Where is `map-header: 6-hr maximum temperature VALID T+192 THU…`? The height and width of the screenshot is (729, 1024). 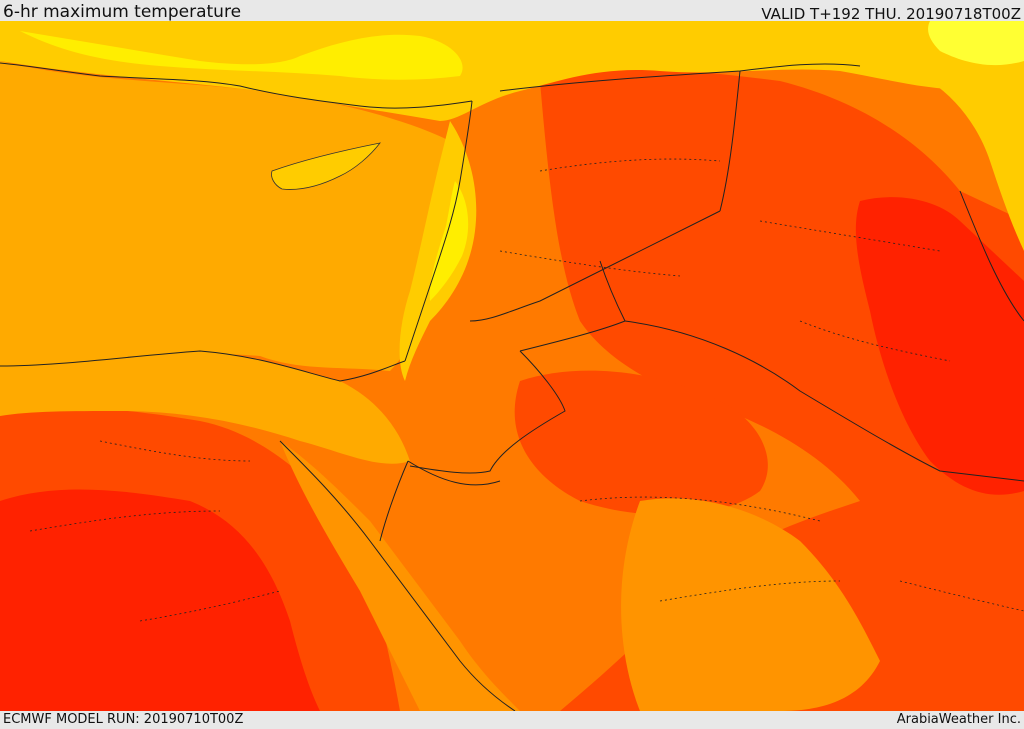
map-header: 6-hr maximum temperature VALID T+192 THU… is located at coordinates (512, 11).